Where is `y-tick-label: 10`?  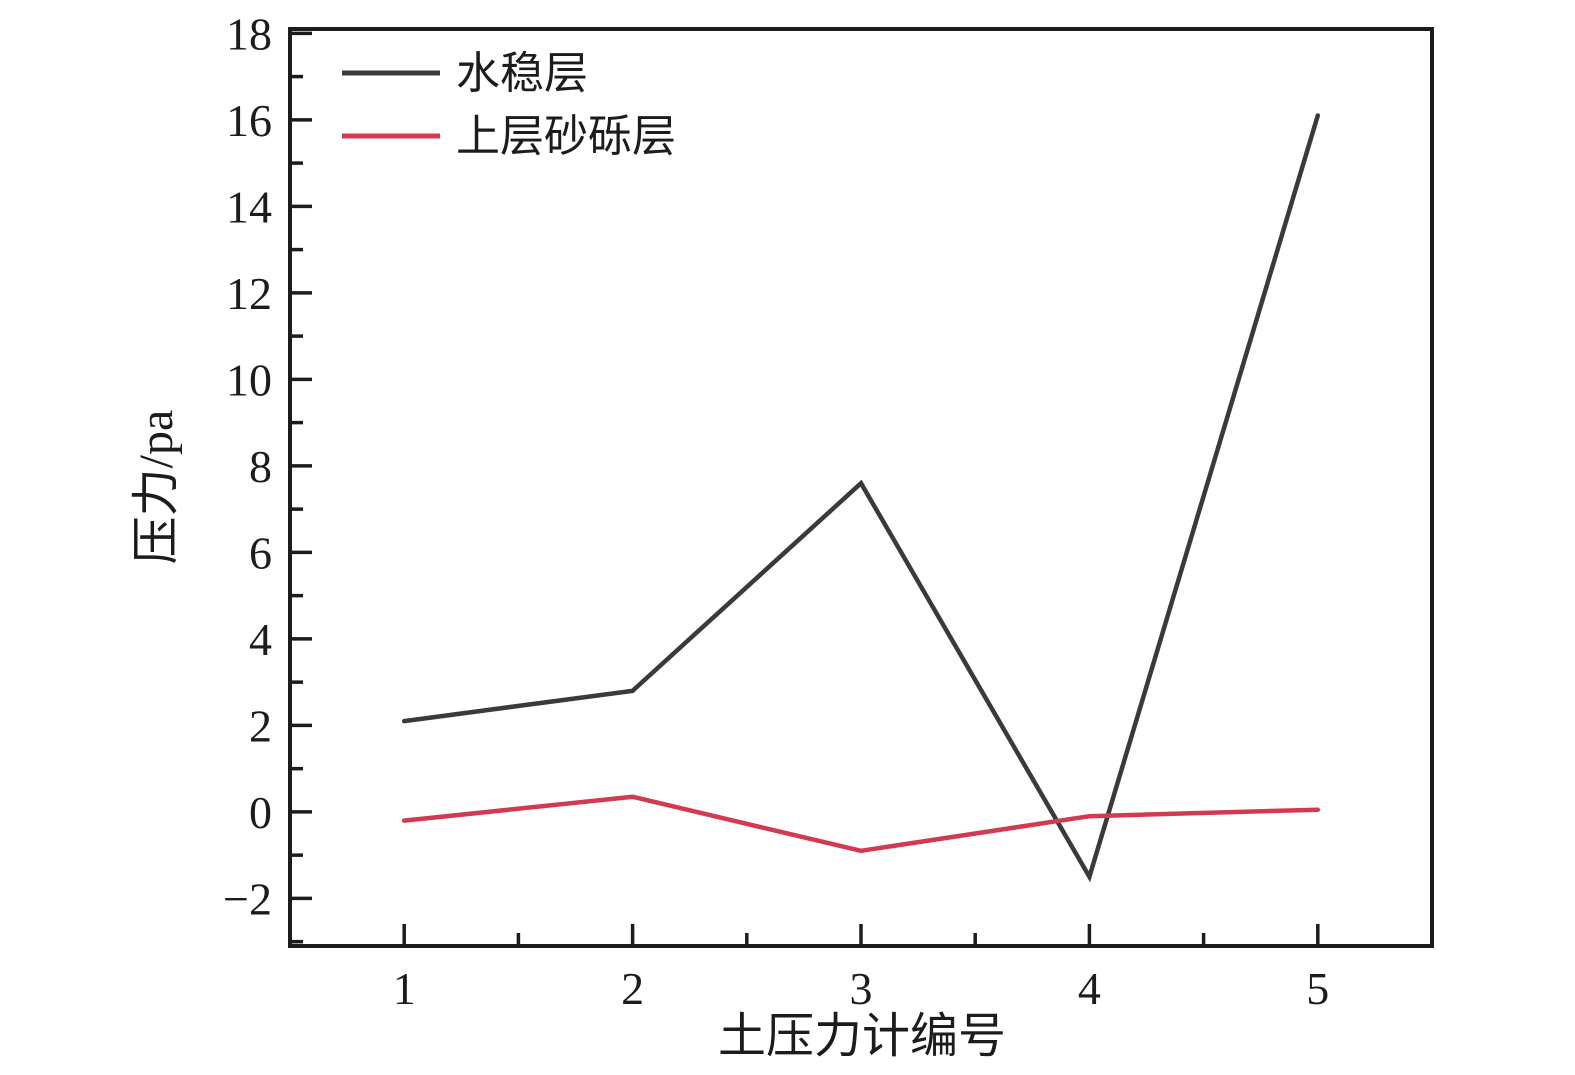
y-tick-label: 10 is located at coordinates (249, 379).